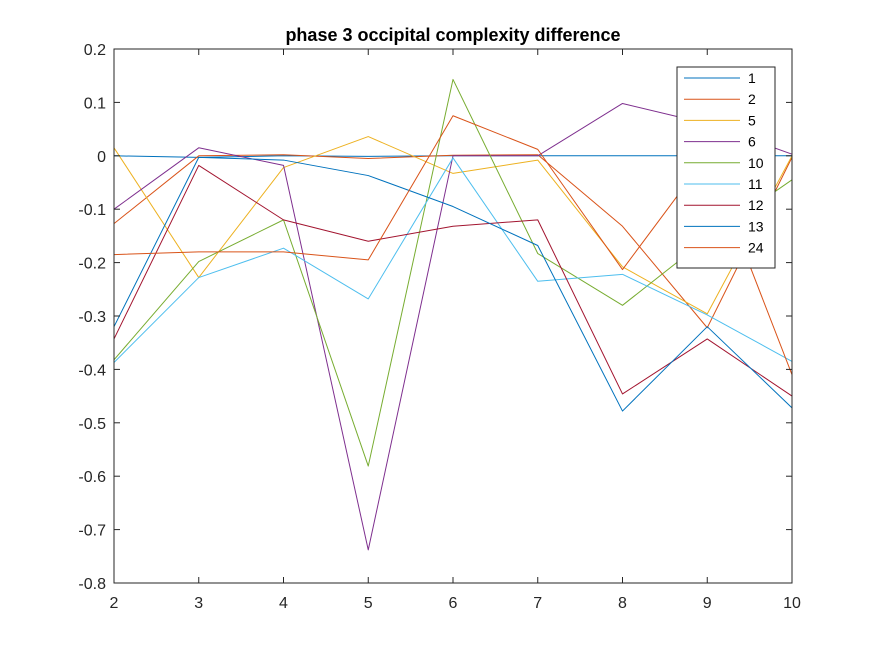  I want to click on y-tick-label: -0.3, so click(92, 317).